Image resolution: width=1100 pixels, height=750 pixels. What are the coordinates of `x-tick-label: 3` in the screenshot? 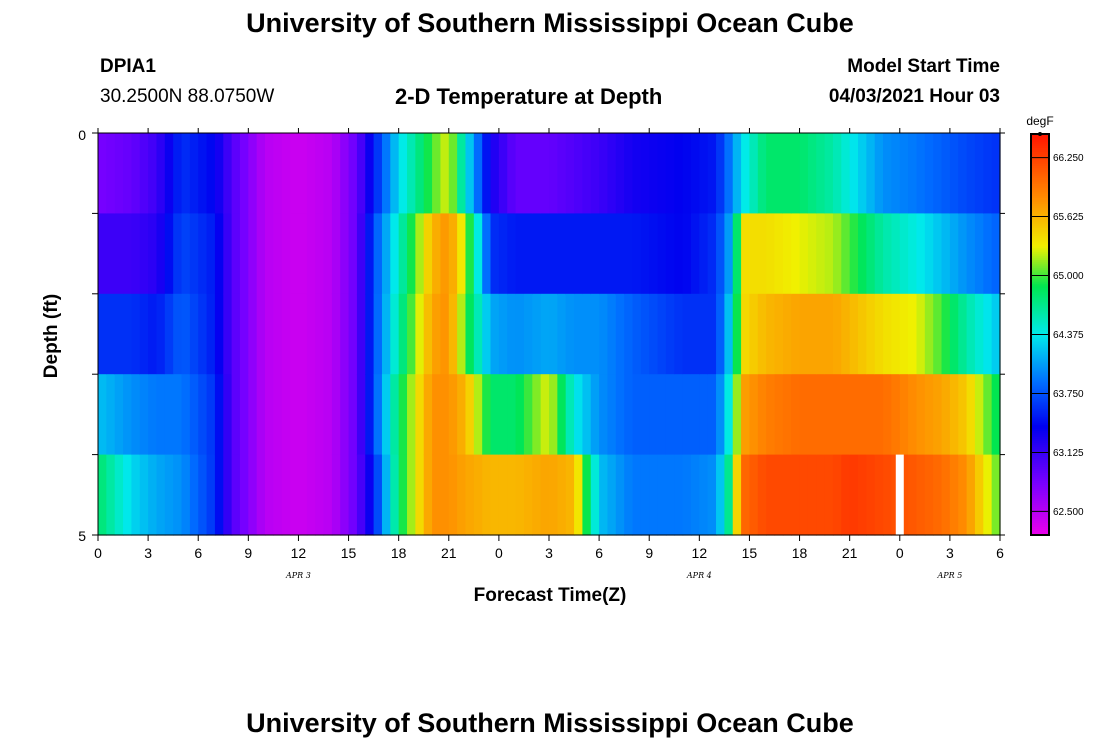 It's located at (148, 553).